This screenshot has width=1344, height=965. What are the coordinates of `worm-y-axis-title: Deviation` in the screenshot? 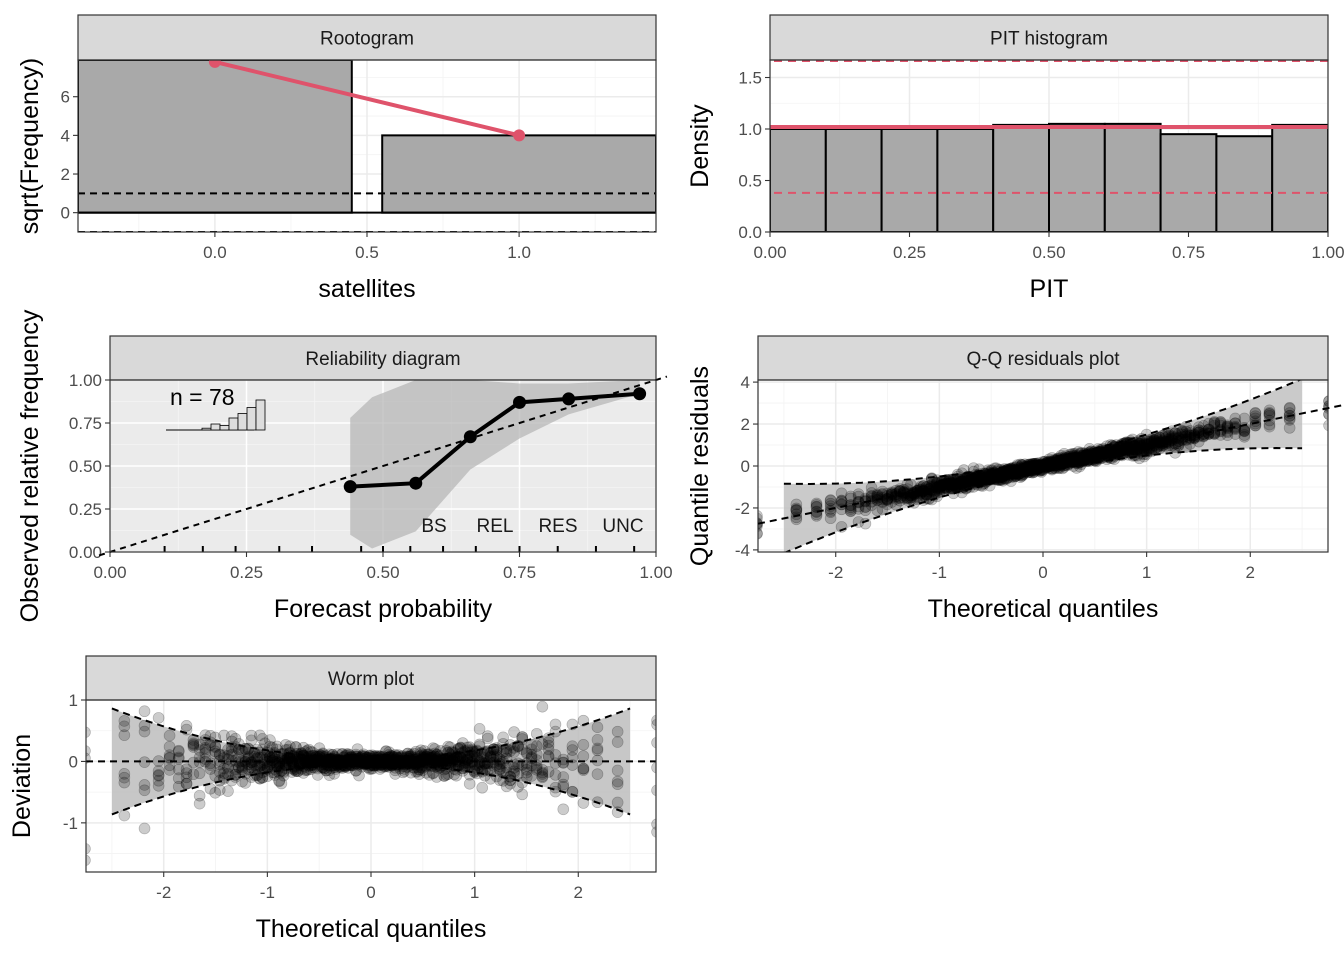 It's located at (22, 786).